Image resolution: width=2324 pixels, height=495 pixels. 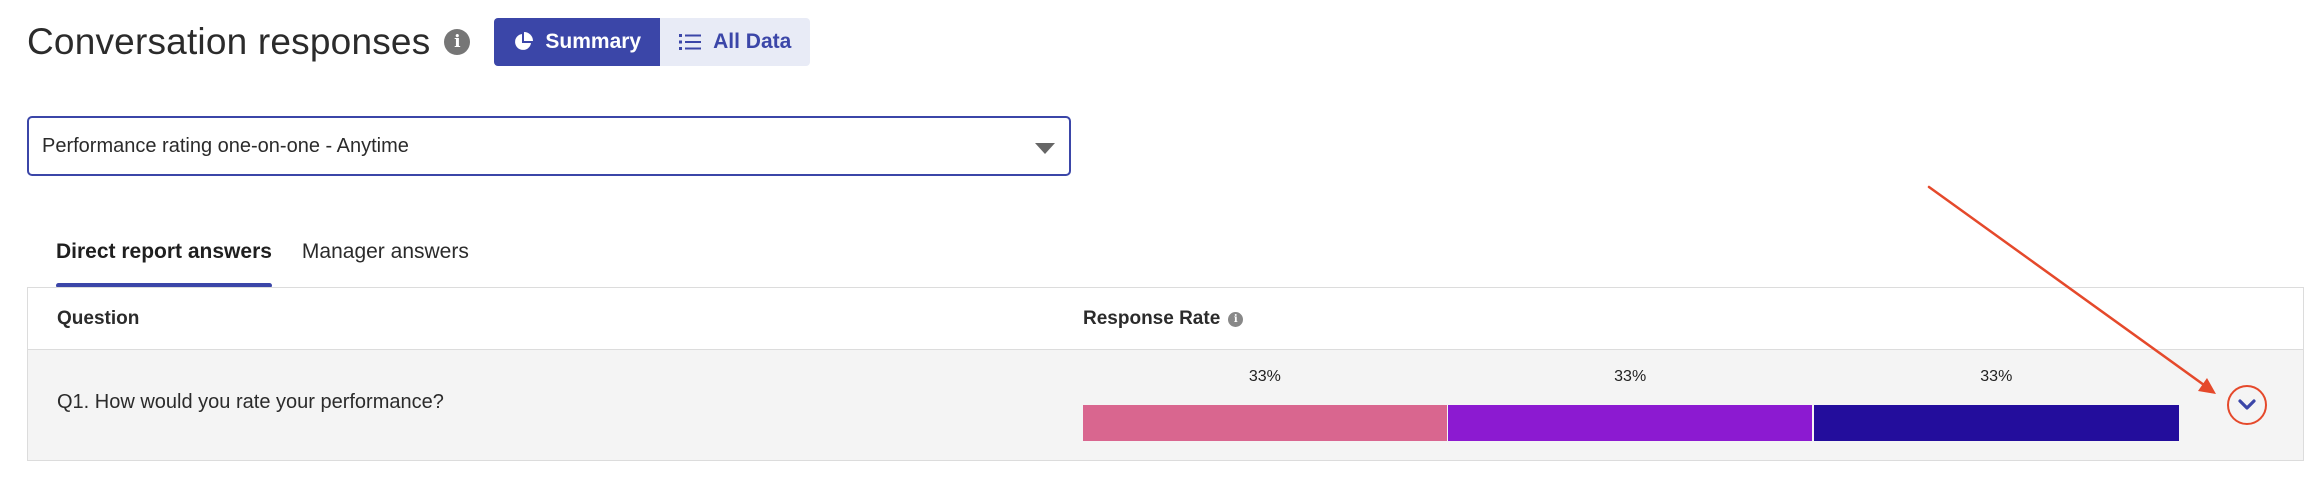 What do you see at coordinates (524, 41) in the screenshot?
I see `pie-chart-icon` at bounding box center [524, 41].